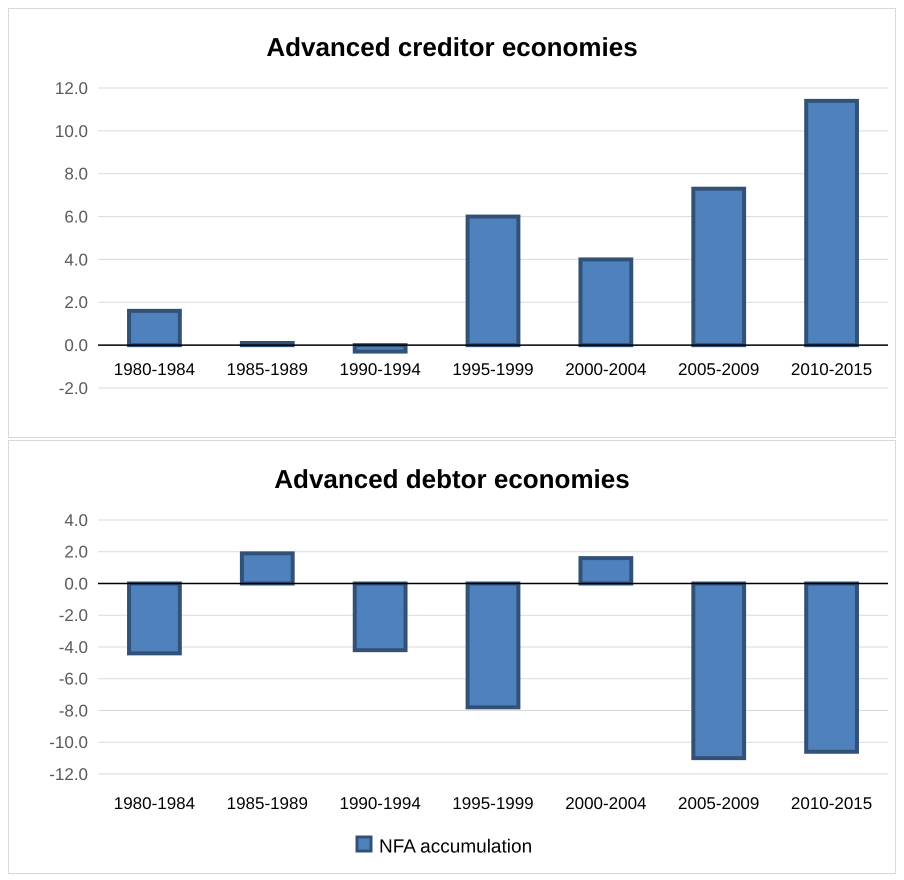 The width and height of the screenshot is (904, 880). I want to click on y-tick-label: -4.0, so click(73, 647).